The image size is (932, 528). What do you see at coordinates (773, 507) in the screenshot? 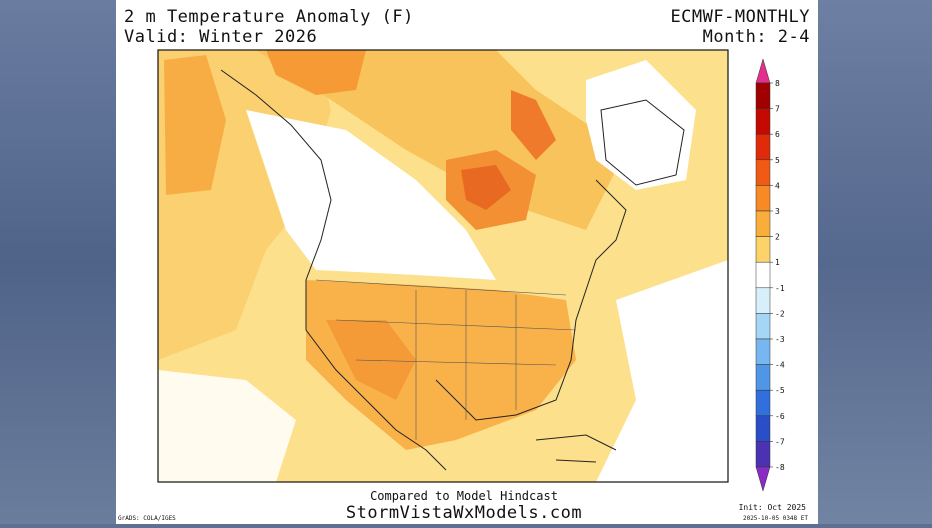
I see `init-date: Init: Oct 2025` at bounding box center [773, 507].